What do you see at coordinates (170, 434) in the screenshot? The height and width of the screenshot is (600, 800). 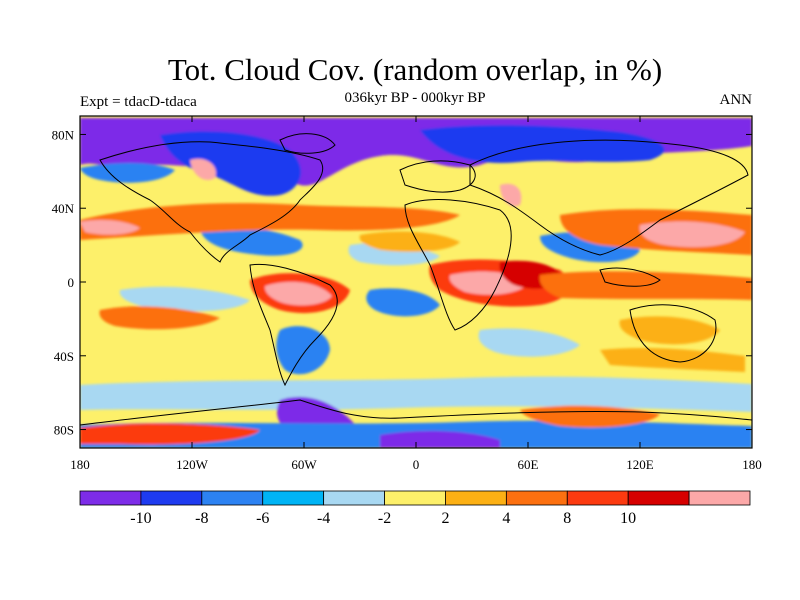 I see `region-ross-positive` at bounding box center [170, 434].